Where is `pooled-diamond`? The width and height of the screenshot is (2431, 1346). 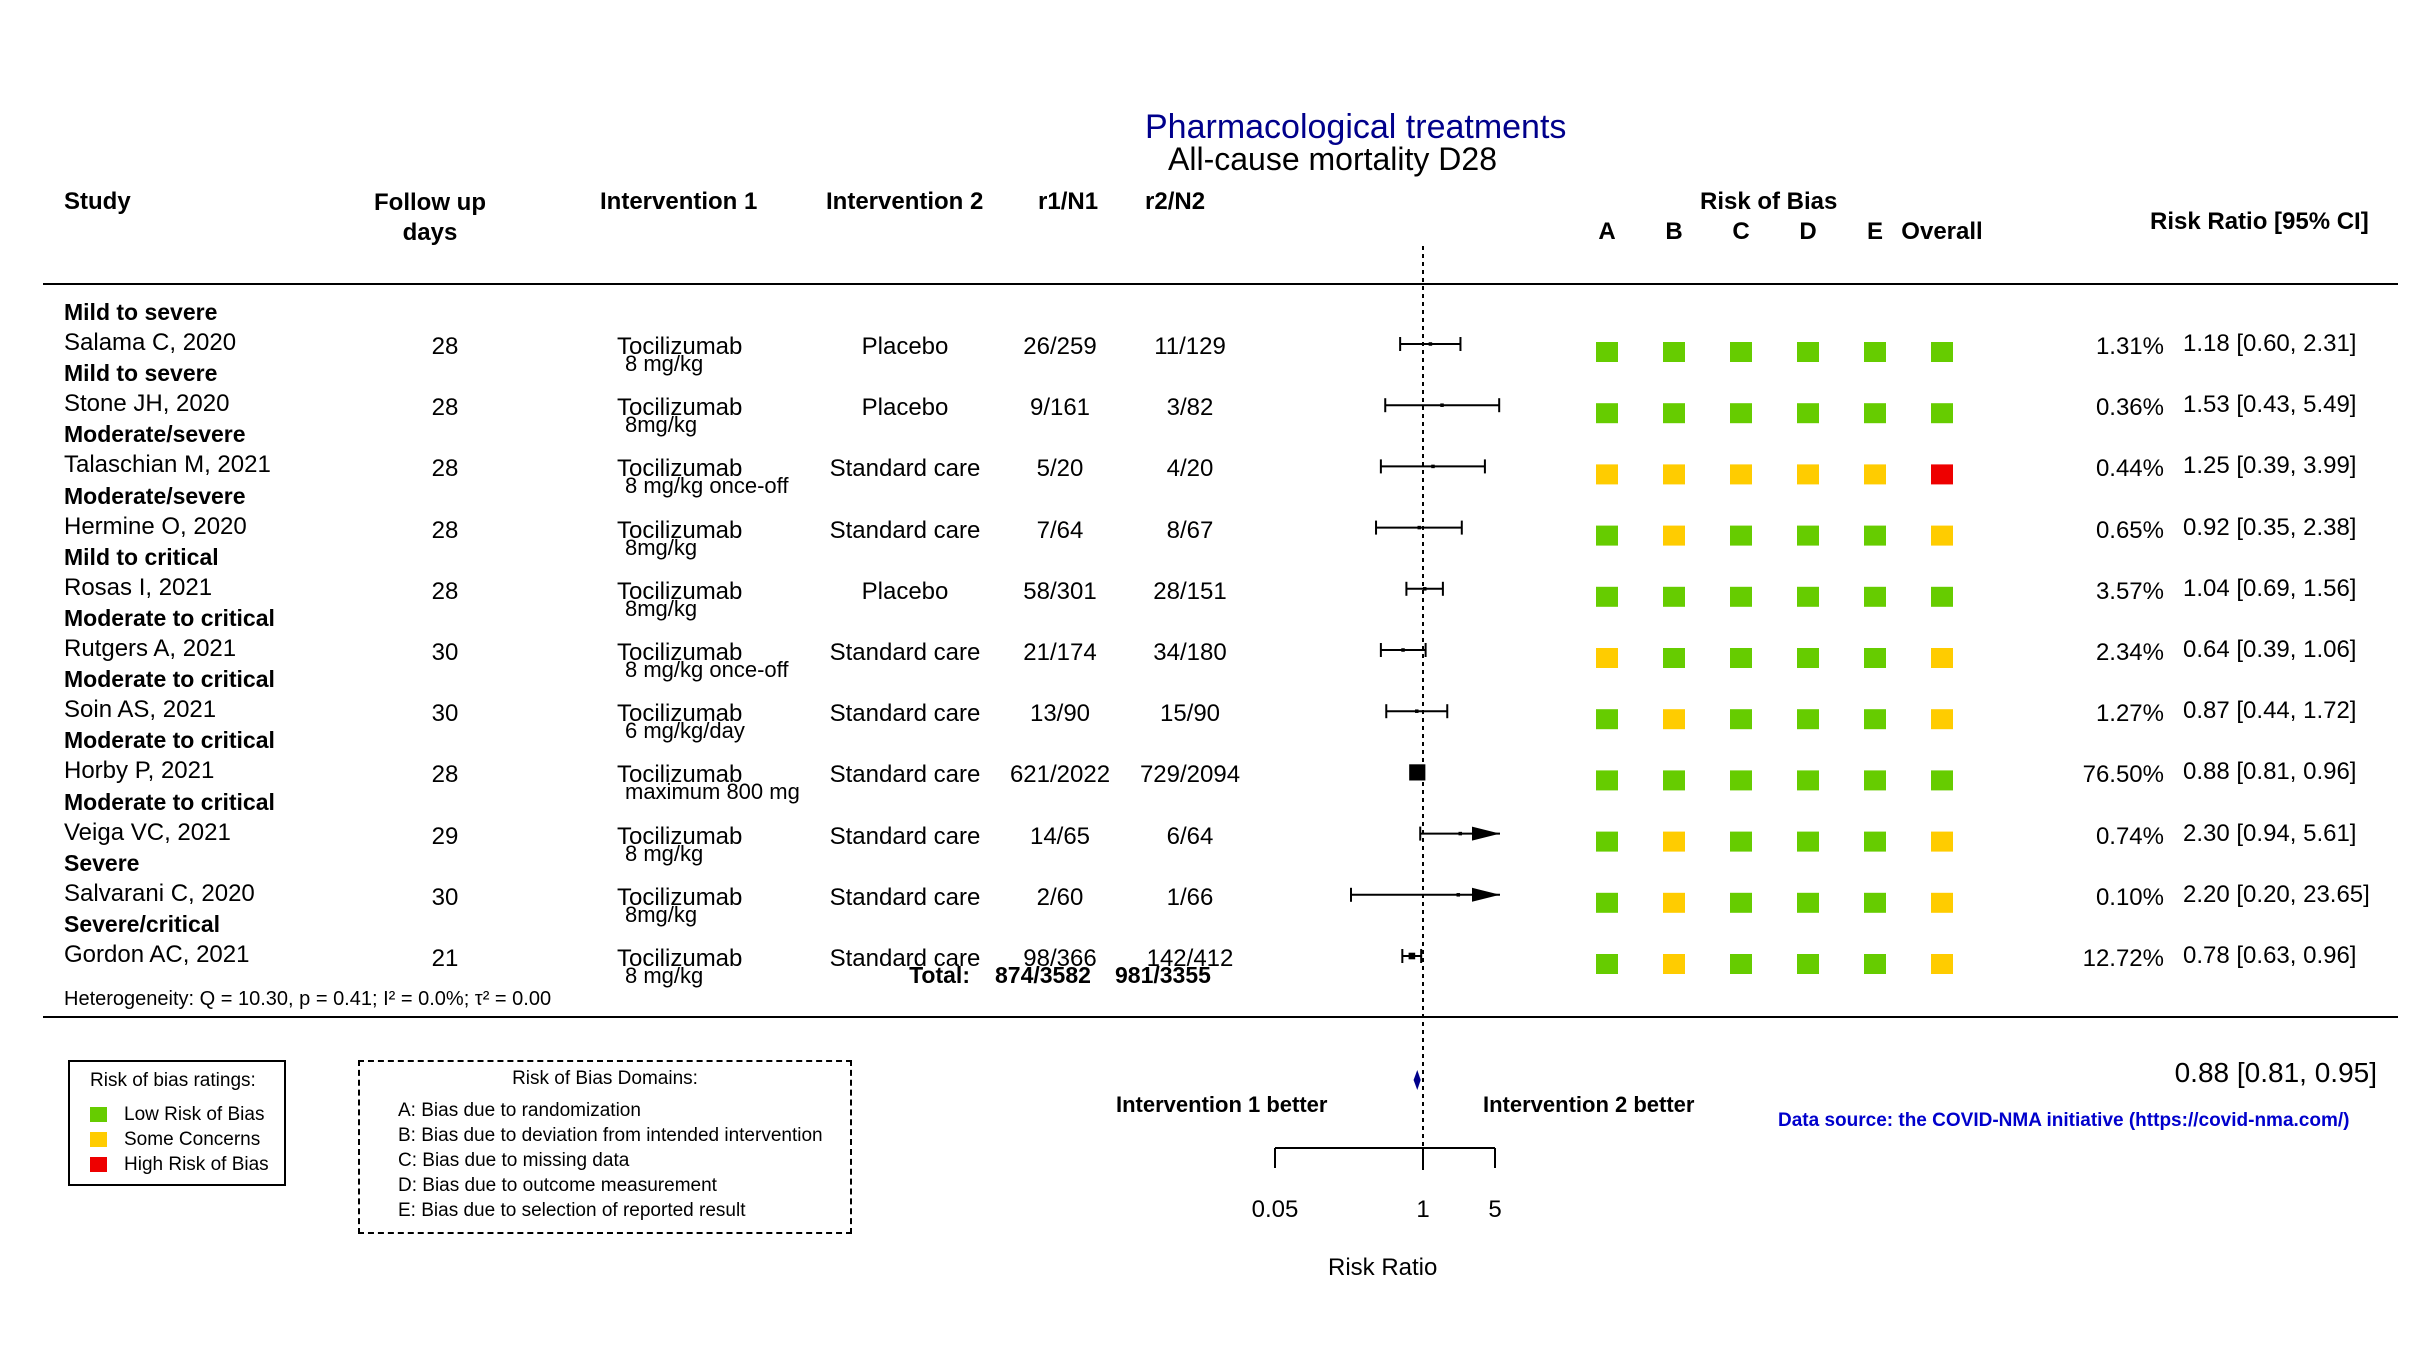
pooled-diamond is located at coordinates (1417, 1080).